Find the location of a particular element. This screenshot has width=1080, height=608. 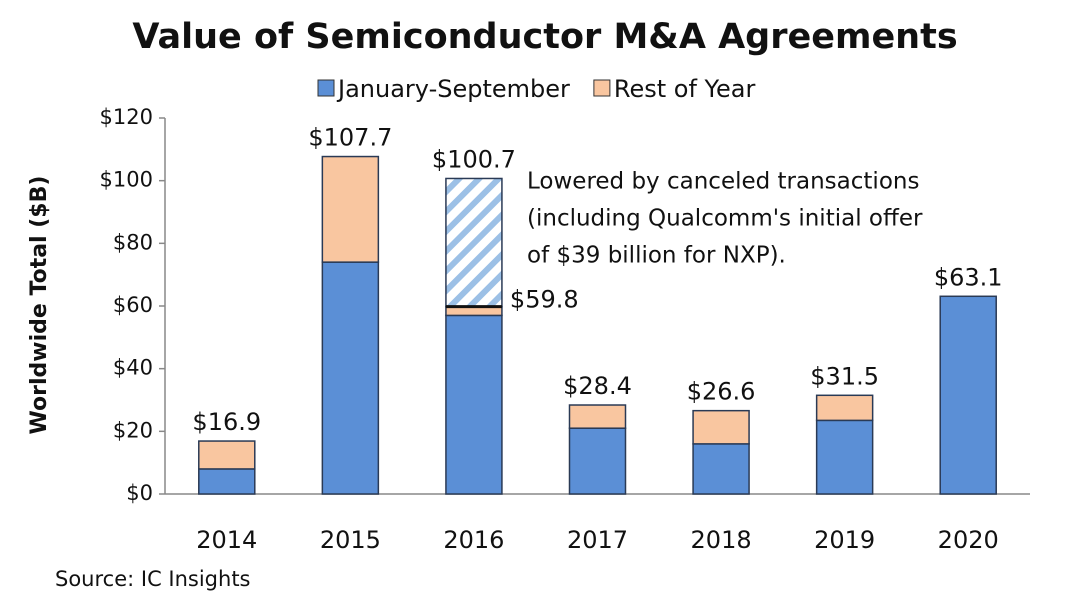

total-label: $31.5 is located at coordinates (844, 376).